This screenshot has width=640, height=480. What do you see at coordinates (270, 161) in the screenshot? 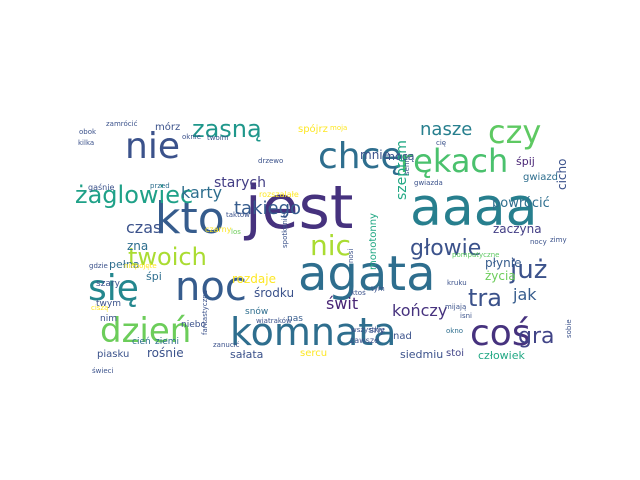
I see `cloud-word: drzewo` at bounding box center [270, 161].